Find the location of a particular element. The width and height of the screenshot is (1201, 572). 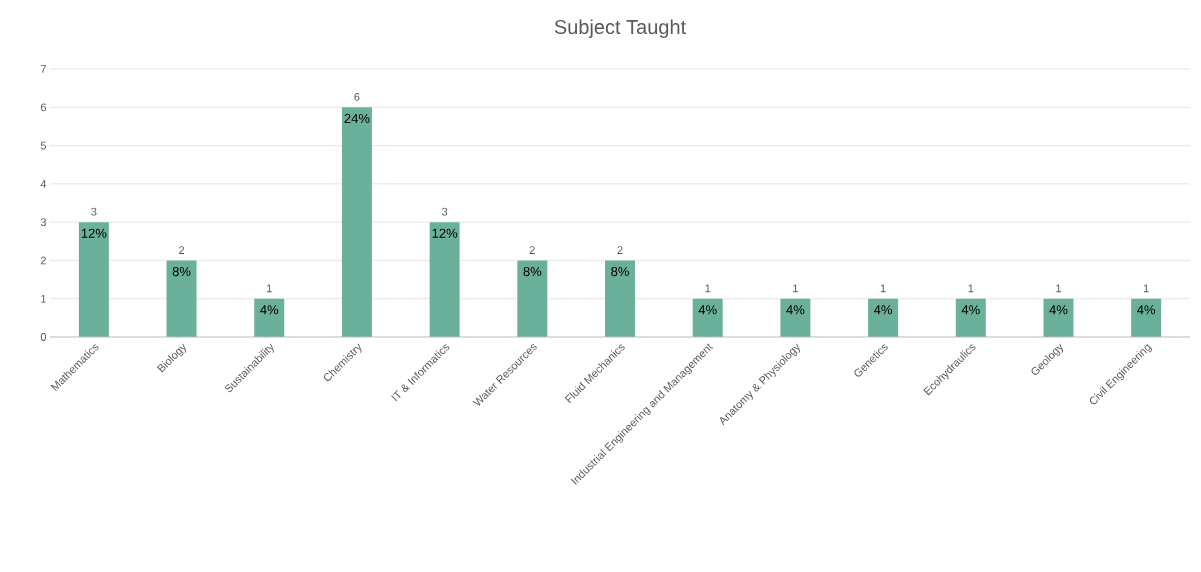

y-tick-label: 3 is located at coordinates (43, 222).